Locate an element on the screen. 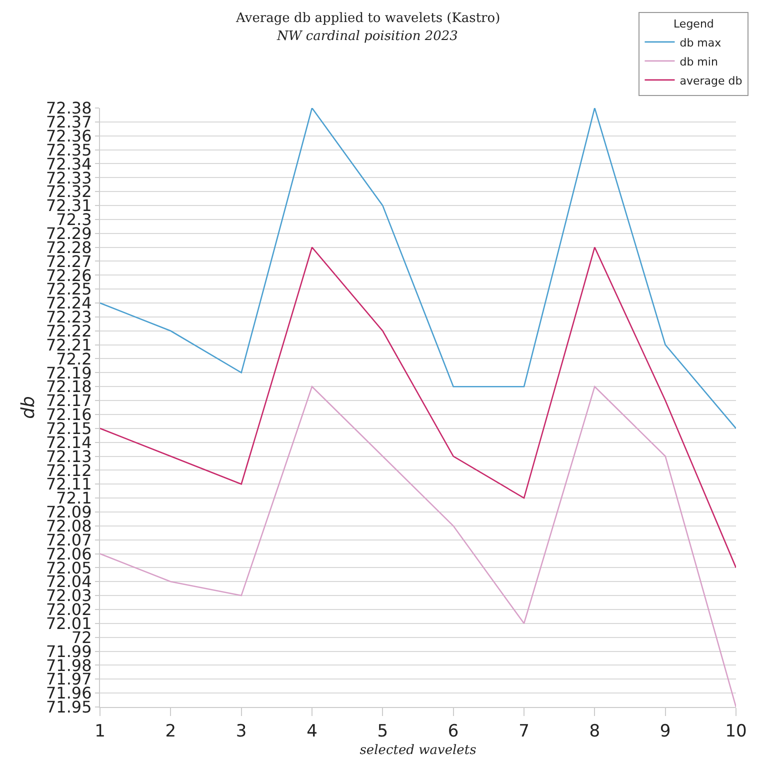 This screenshot has height=767, width=761. y-axis-title: db is located at coordinates (29, 407).